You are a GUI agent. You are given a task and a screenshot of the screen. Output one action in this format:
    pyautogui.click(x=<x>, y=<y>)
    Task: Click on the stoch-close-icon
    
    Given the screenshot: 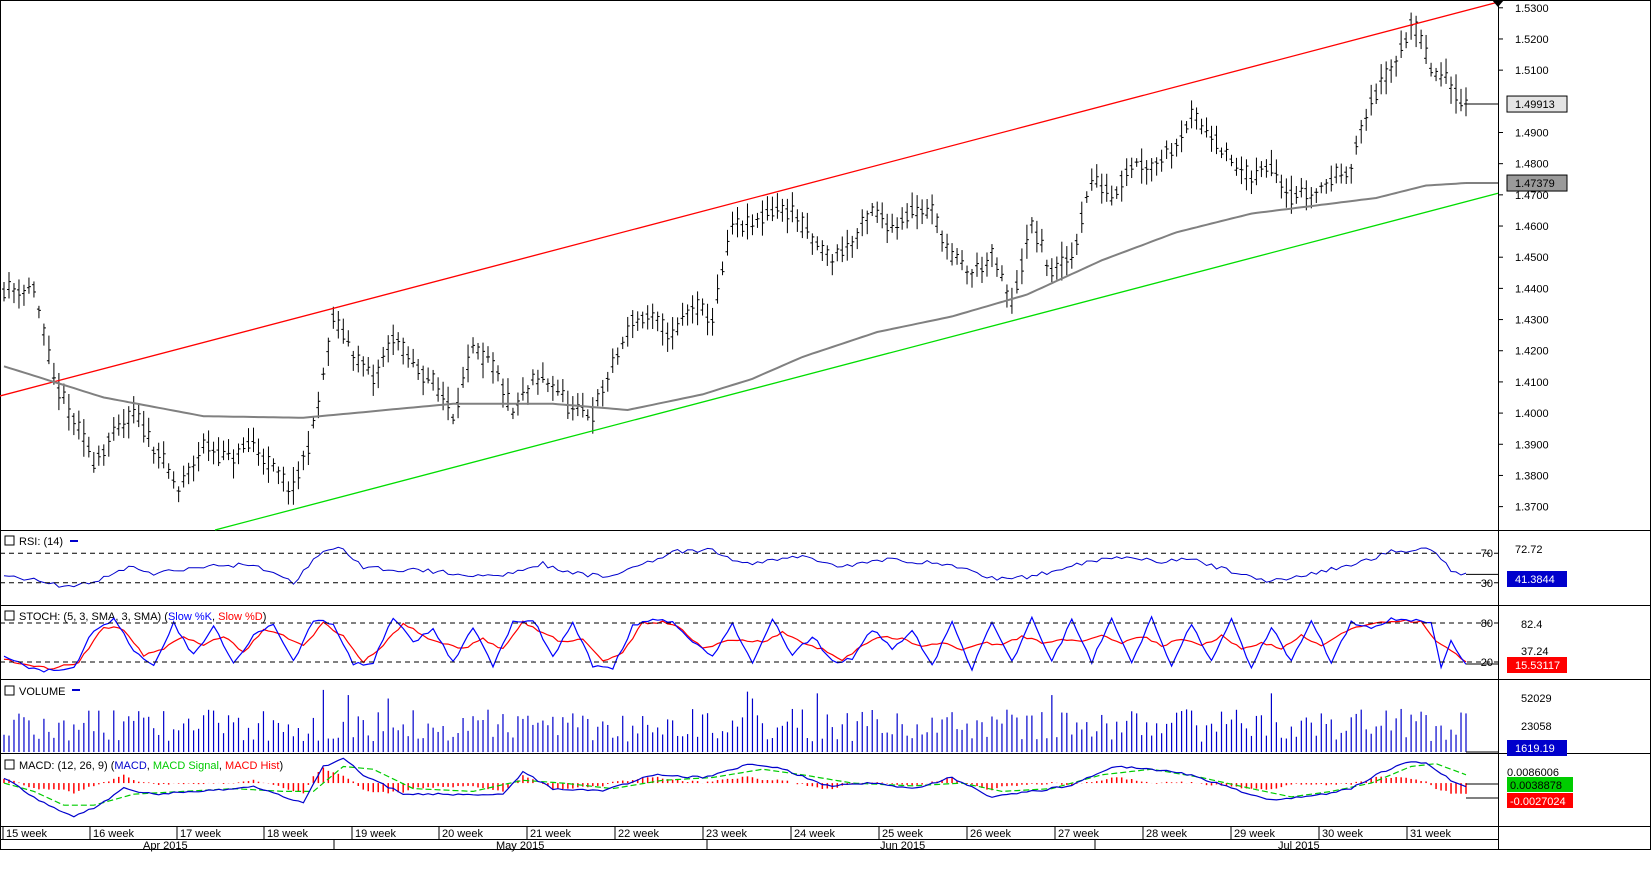 What is the action you would take?
    pyautogui.click(x=9, y=615)
    